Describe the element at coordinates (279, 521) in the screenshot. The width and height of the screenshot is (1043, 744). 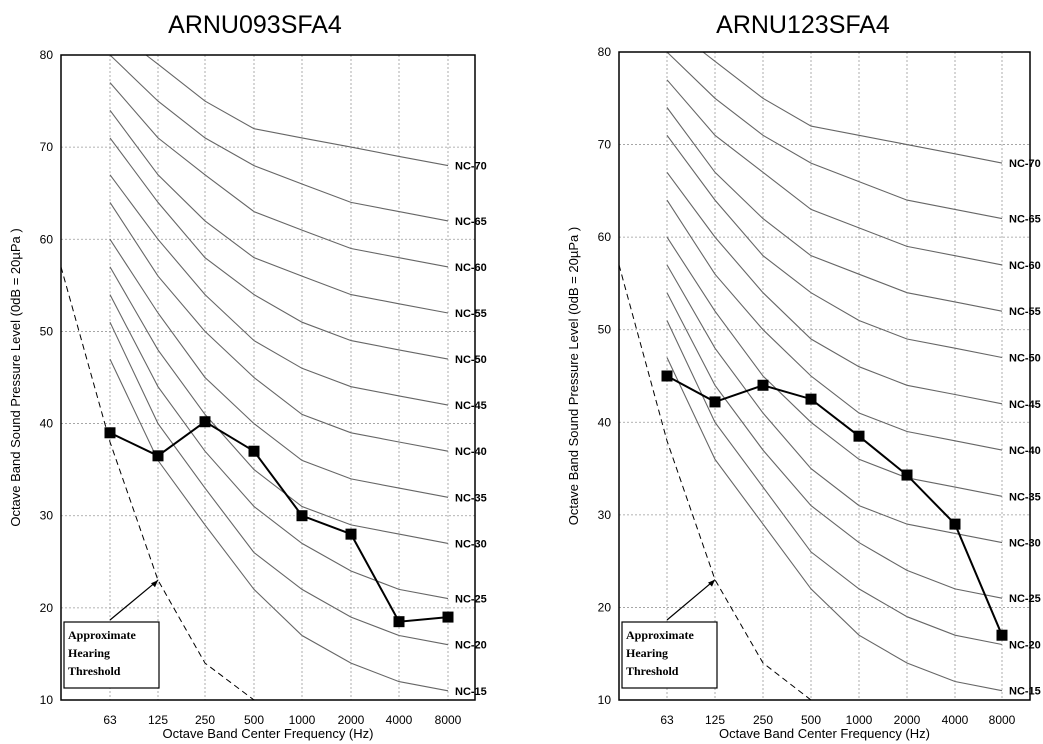
I see `series-line` at that location.